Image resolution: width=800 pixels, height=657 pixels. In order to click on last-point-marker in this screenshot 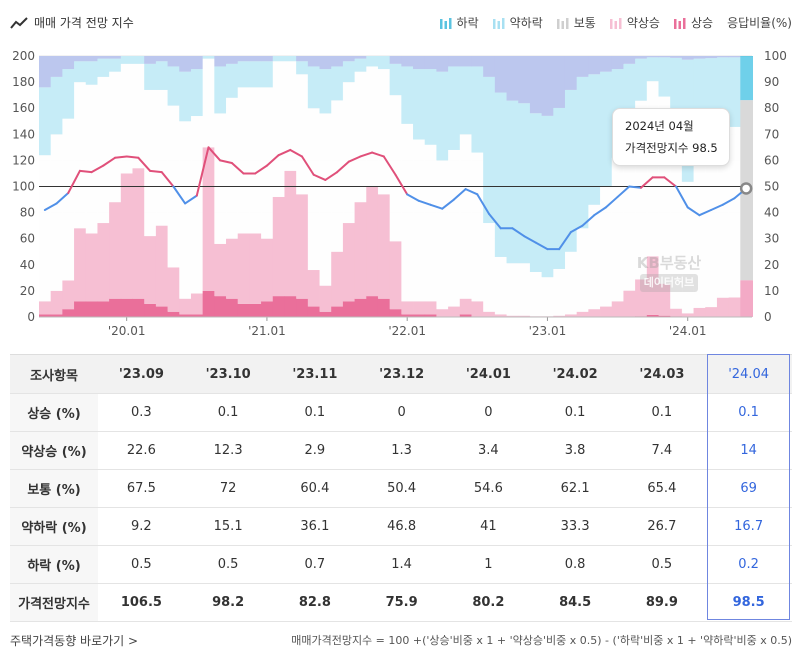, I will do `click(746, 188)`.